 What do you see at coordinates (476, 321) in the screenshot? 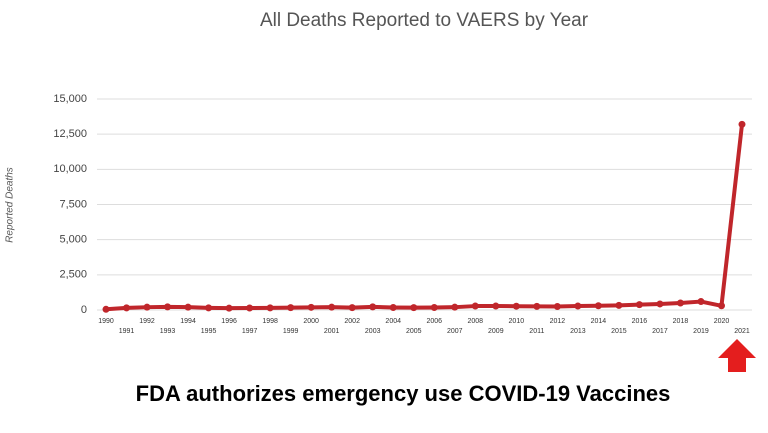
I see `x-tick-label: 2008` at bounding box center [476, 321].